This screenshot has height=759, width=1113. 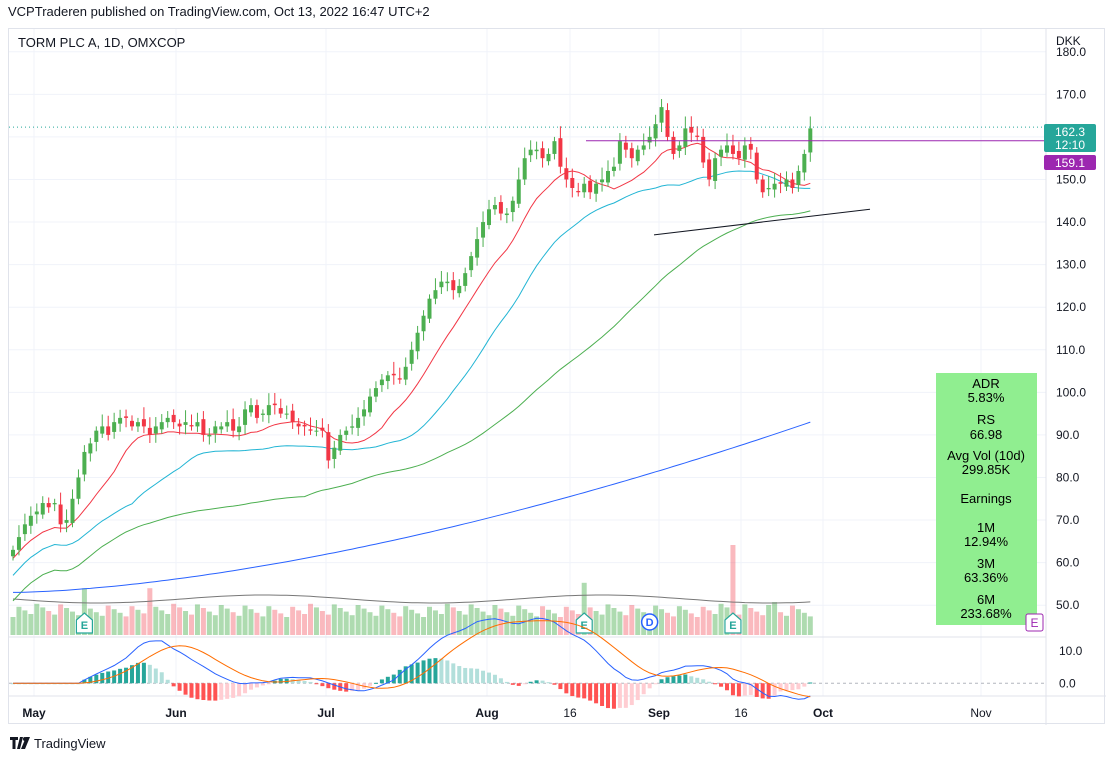 I want to click on drawings, so click(x=527, y=181).